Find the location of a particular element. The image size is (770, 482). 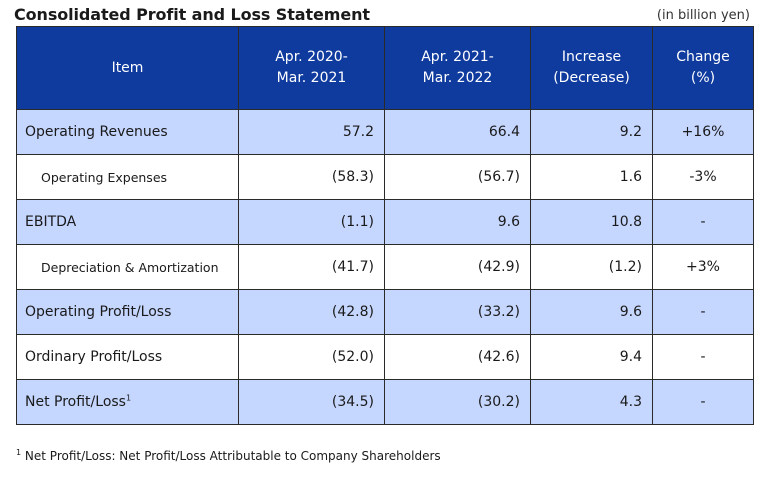

header-change: Change (%) is located at coordinates (703, 68).